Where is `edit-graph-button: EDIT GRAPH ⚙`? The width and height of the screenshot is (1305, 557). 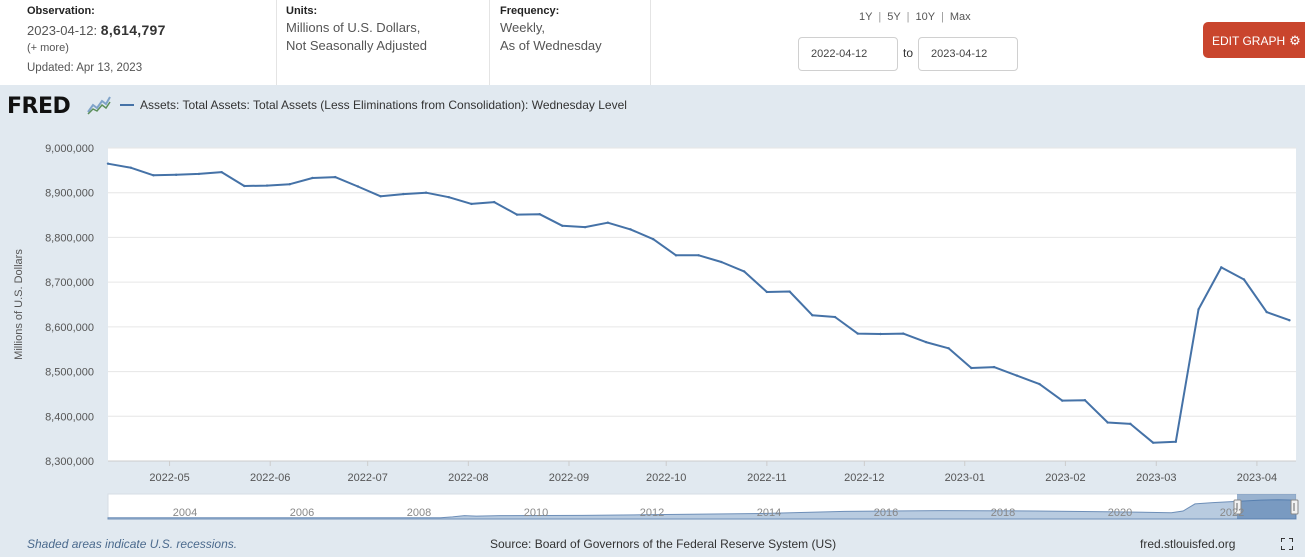 edit-graph-button: EDIT GRAPH ⚙ is located at coordinates (1254, 40).